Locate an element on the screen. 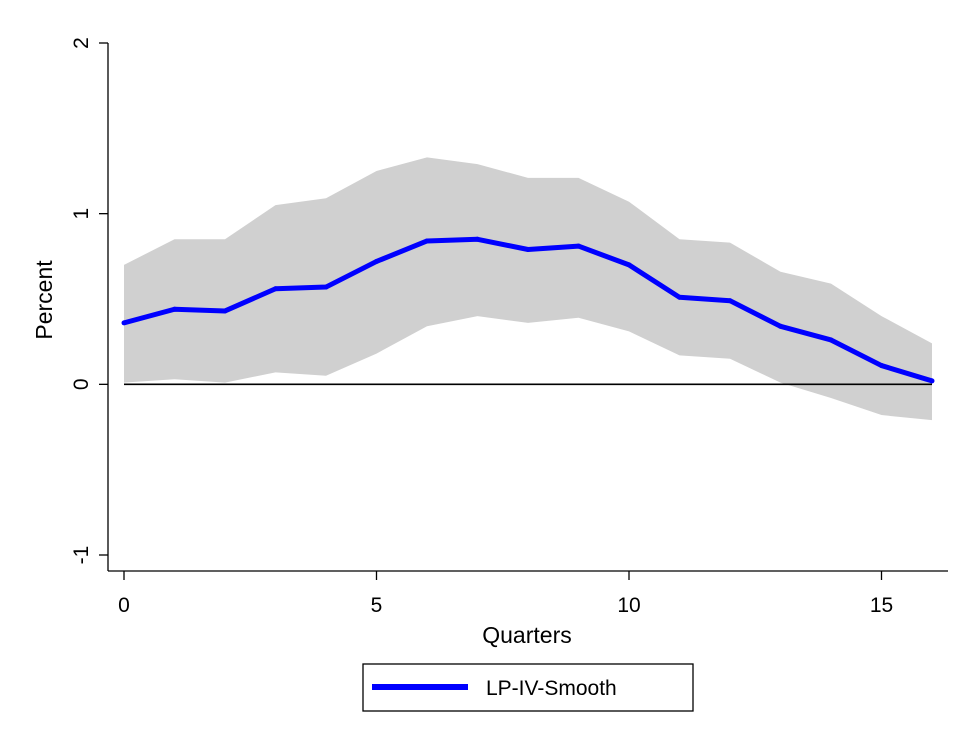  x-axis-title: Quarters is located at coordinates (526, 635).